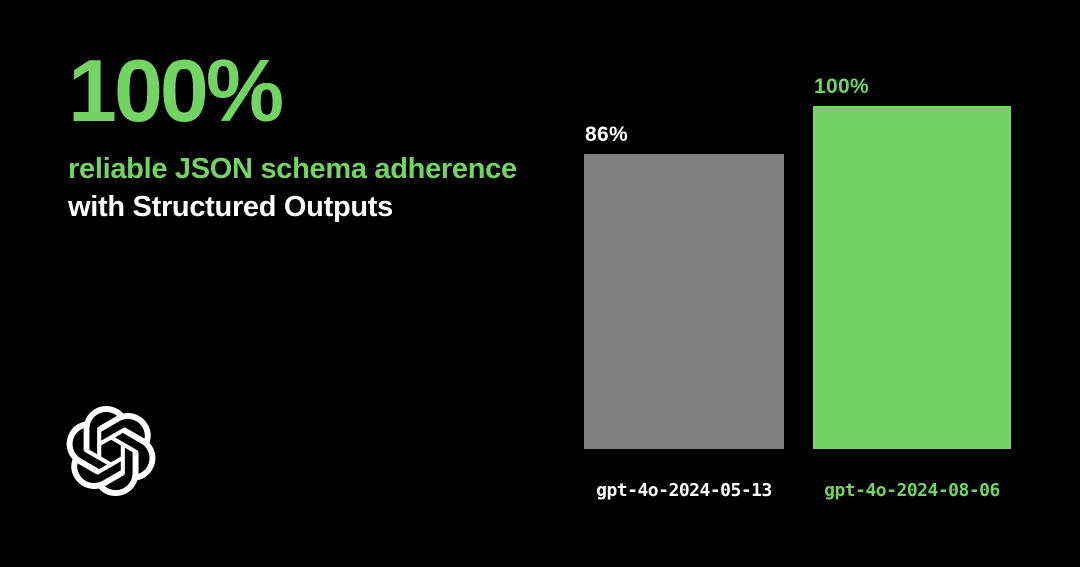 The image size is (1080, 567). I want to click on openai-logo, so click(111, 451).